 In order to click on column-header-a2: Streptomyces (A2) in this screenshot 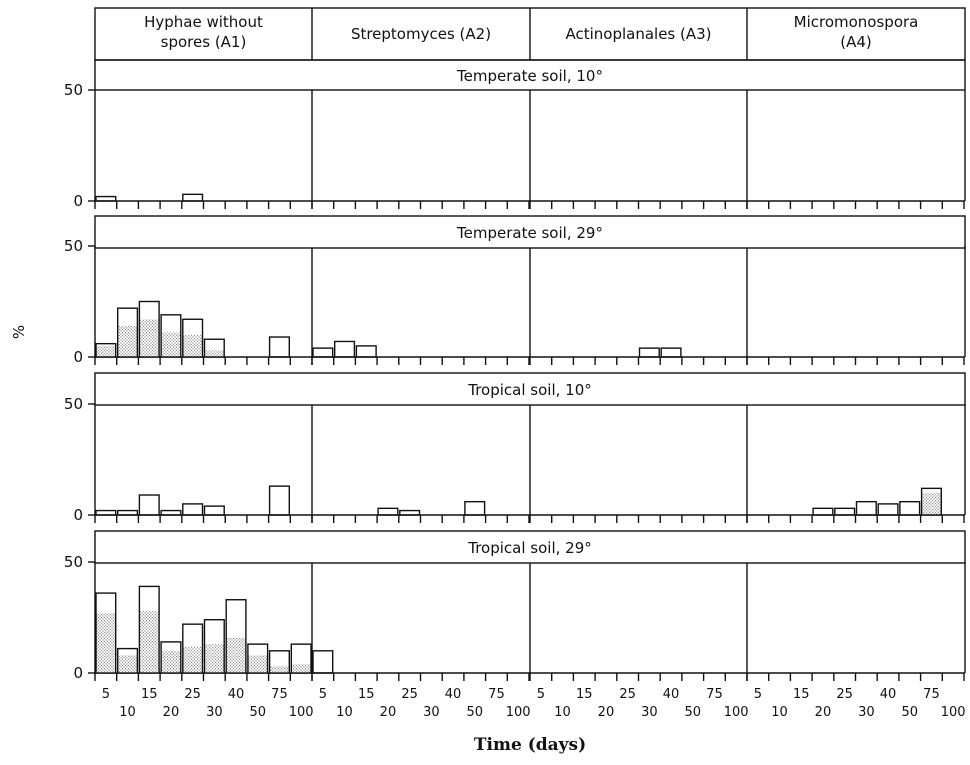, I will do `click(421, 34)`.